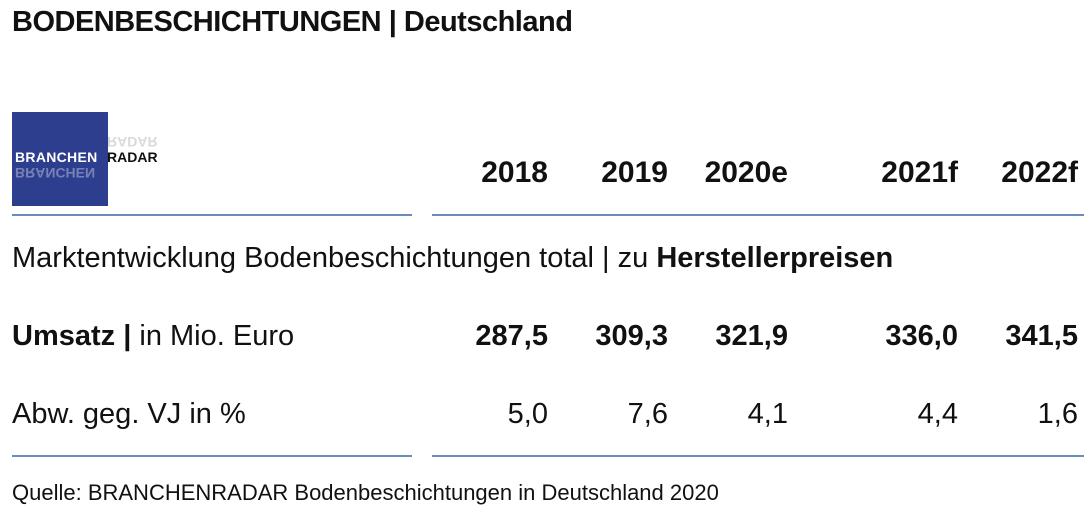 The image size is (1090, 514). What do you see at coordinates (746, 172) in the screenshot?
I see `year-header-2020e: 2020e` at bounding box center [746, 172].